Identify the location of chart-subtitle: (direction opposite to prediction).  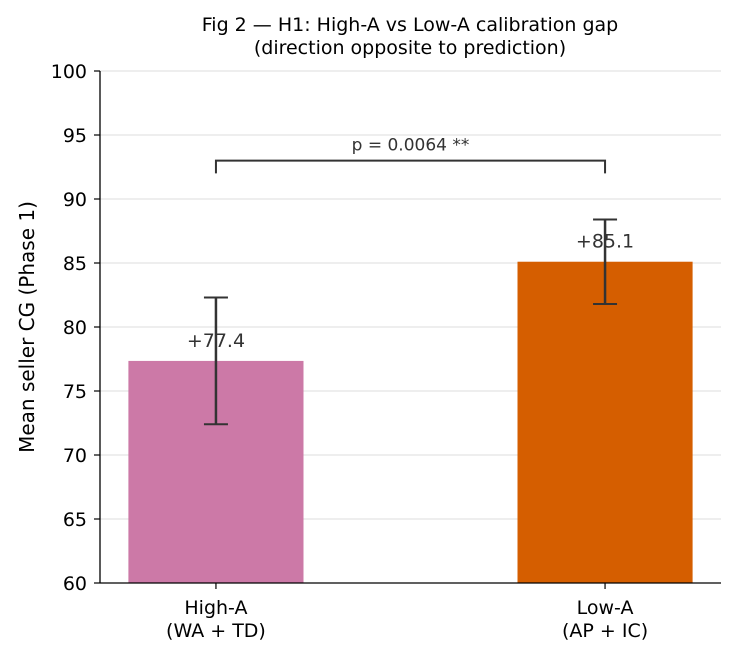
(410, 48).